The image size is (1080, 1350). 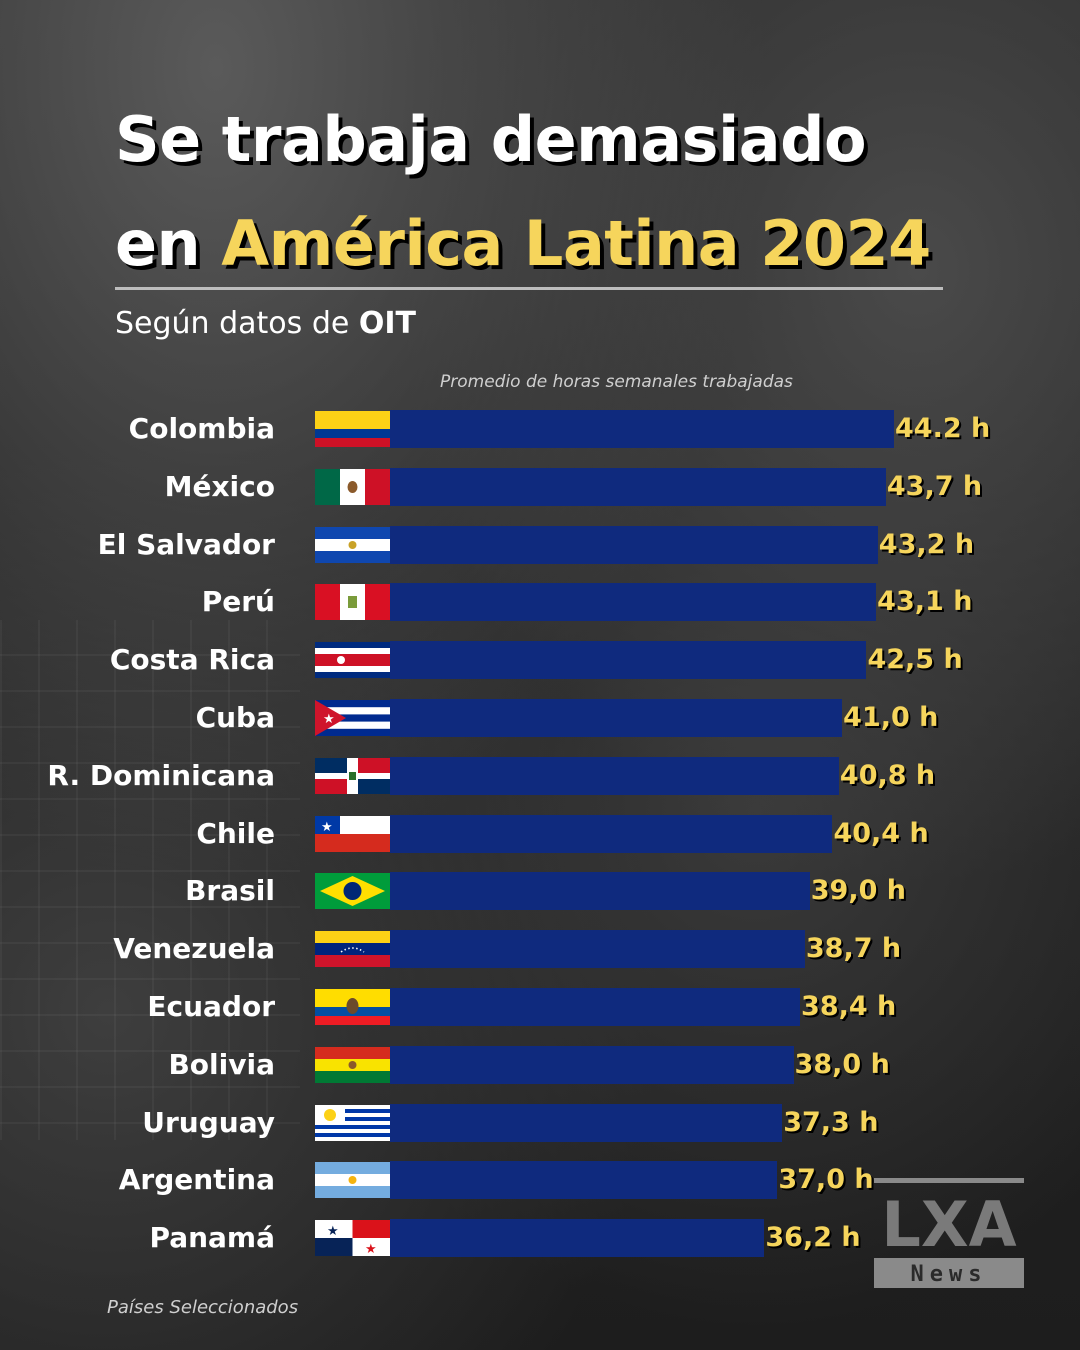 What do you see at coordinates (831, 1122) in the screenshot?
I see `value-label: 37,3 h` at bounding box center [831, 1122].